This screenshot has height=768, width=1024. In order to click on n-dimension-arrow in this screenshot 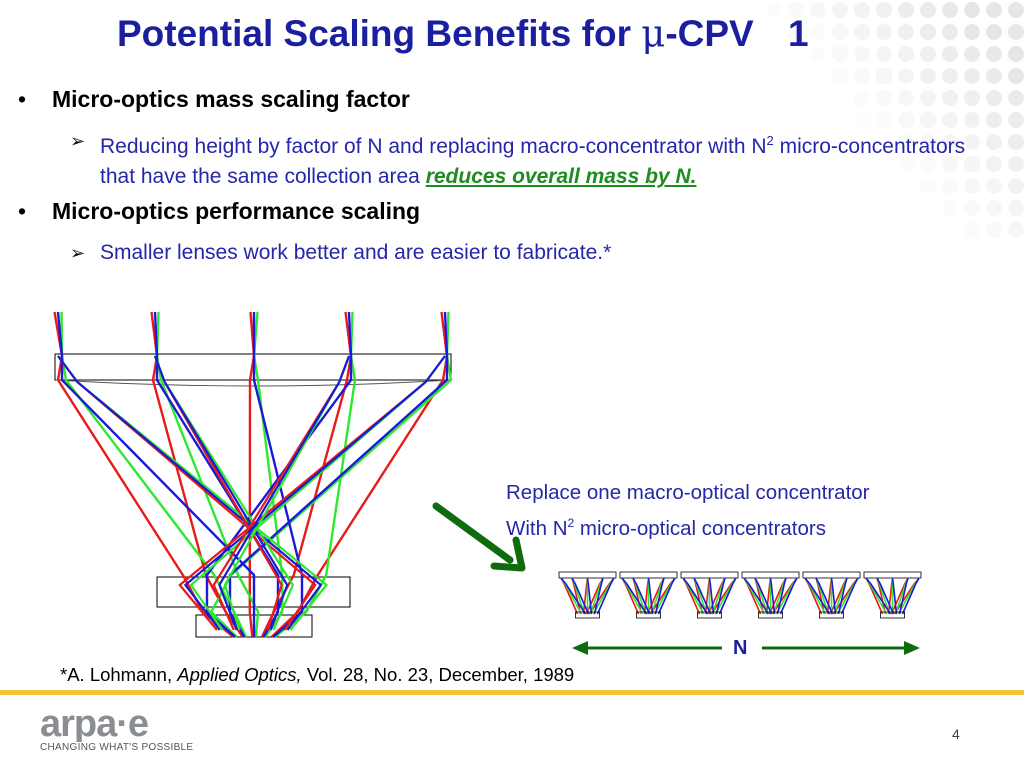, I will do `click(746, 648)`.